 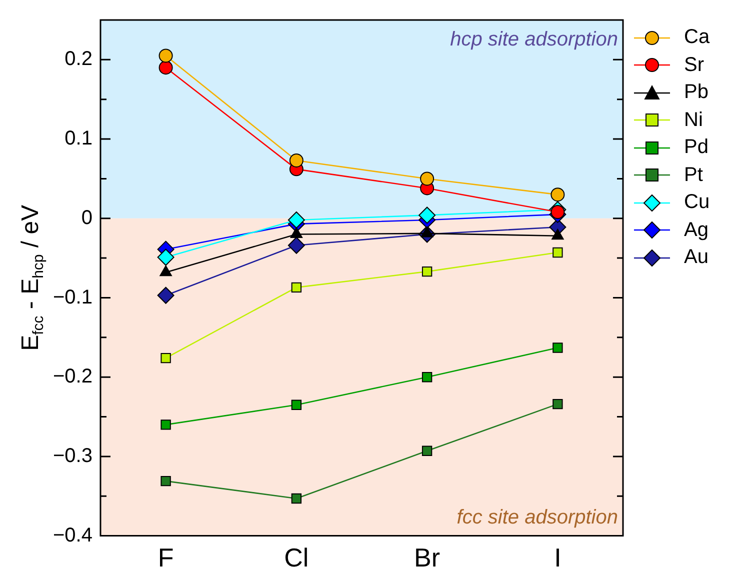 I want to click on x-tick-label: Br, so click(x=427, y=557).